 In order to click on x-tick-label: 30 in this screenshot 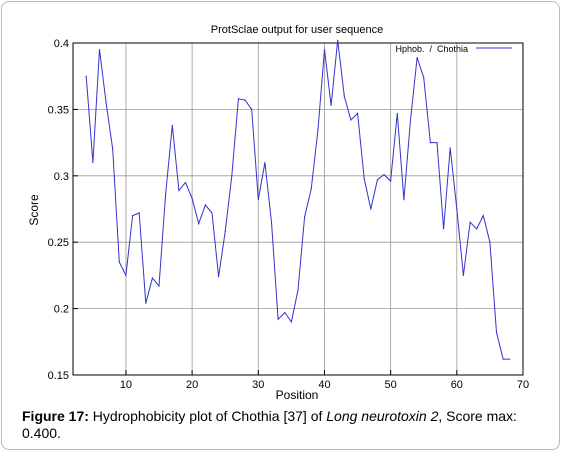, I will do `click(258, 385)`.